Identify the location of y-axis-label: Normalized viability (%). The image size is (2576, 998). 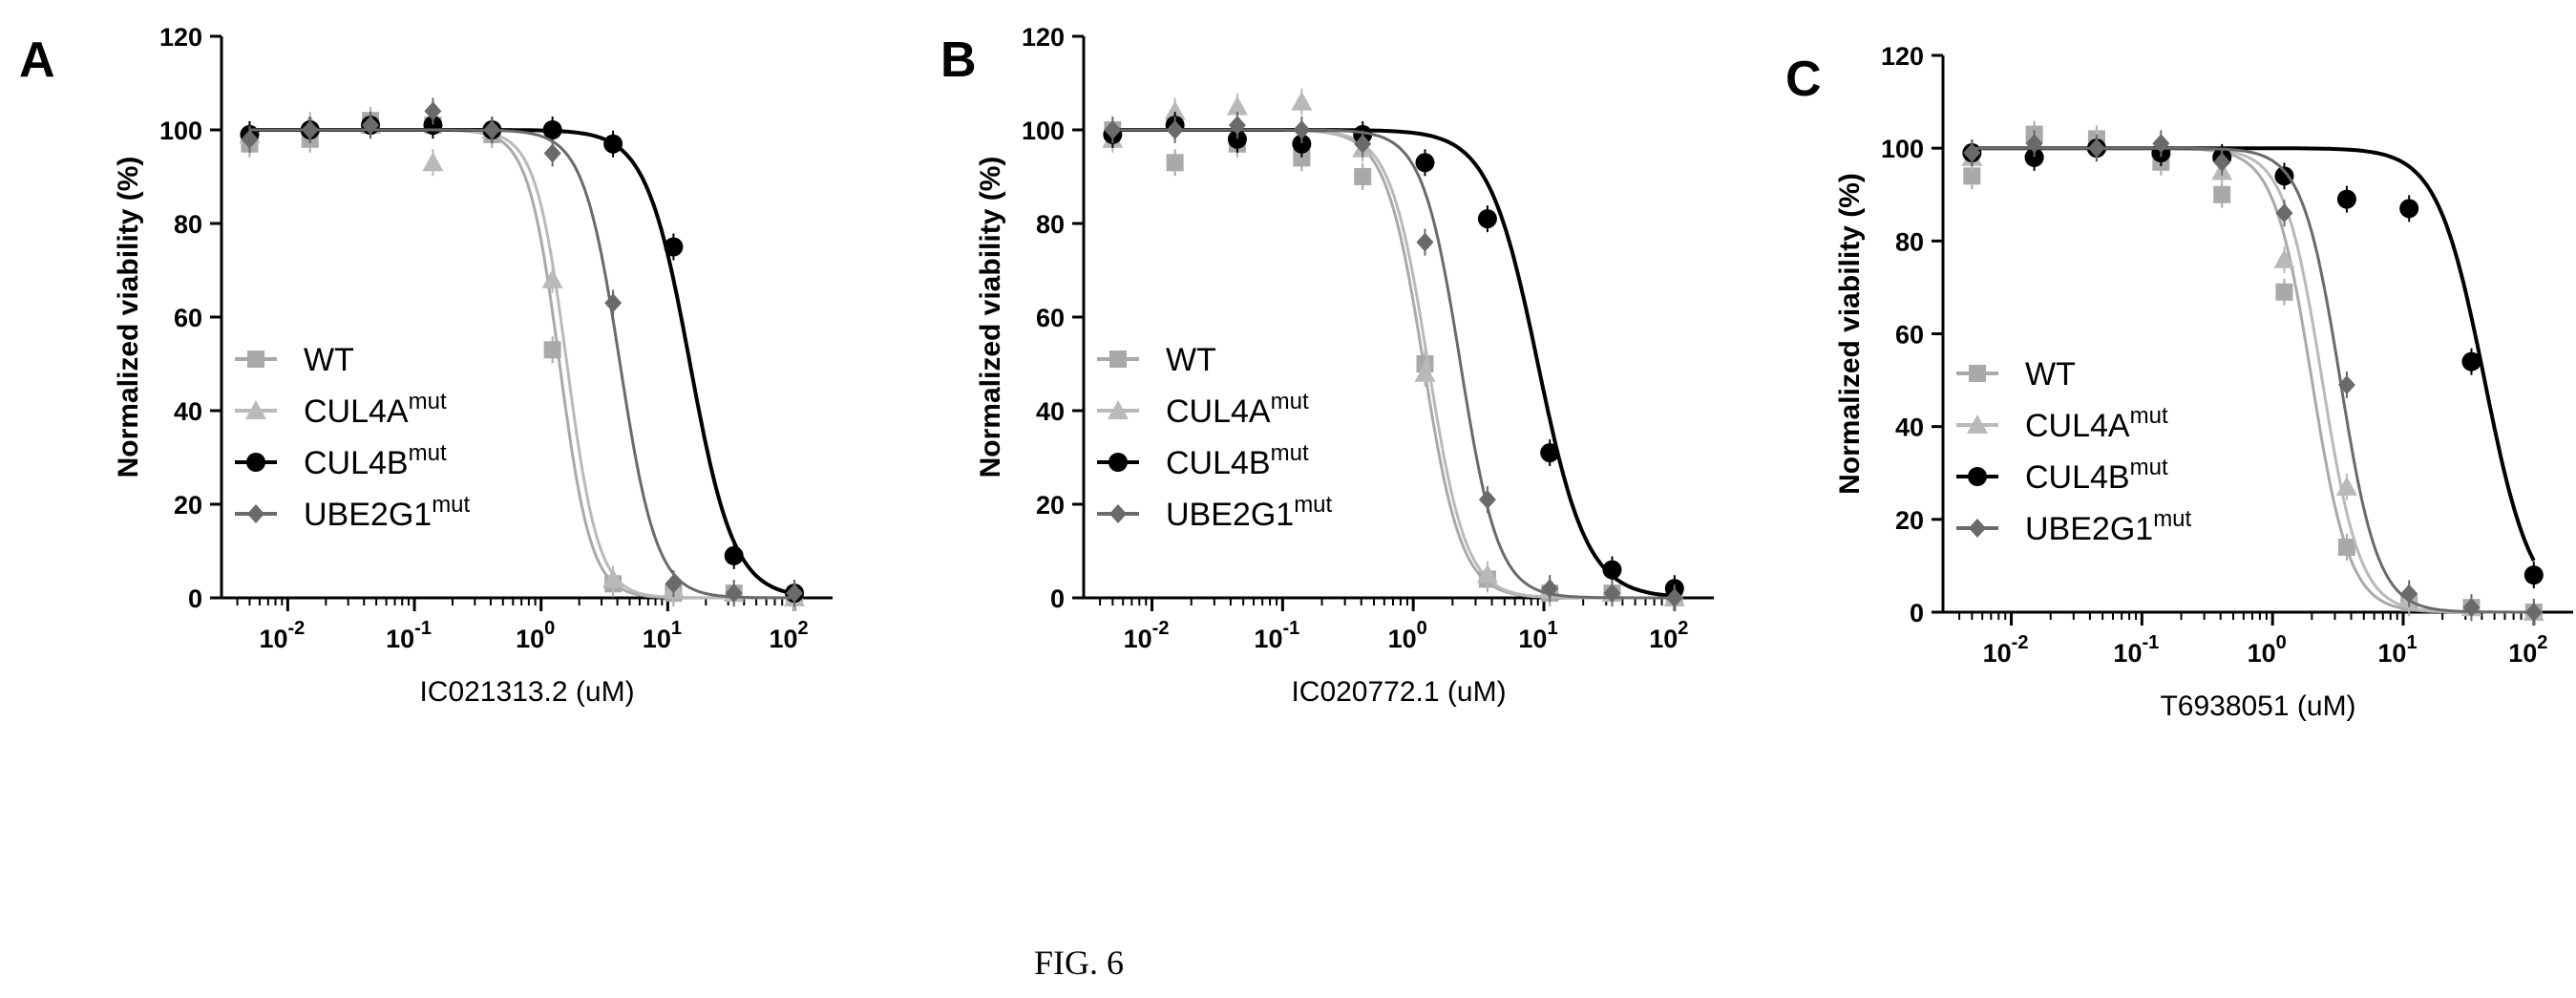
(128, 317).